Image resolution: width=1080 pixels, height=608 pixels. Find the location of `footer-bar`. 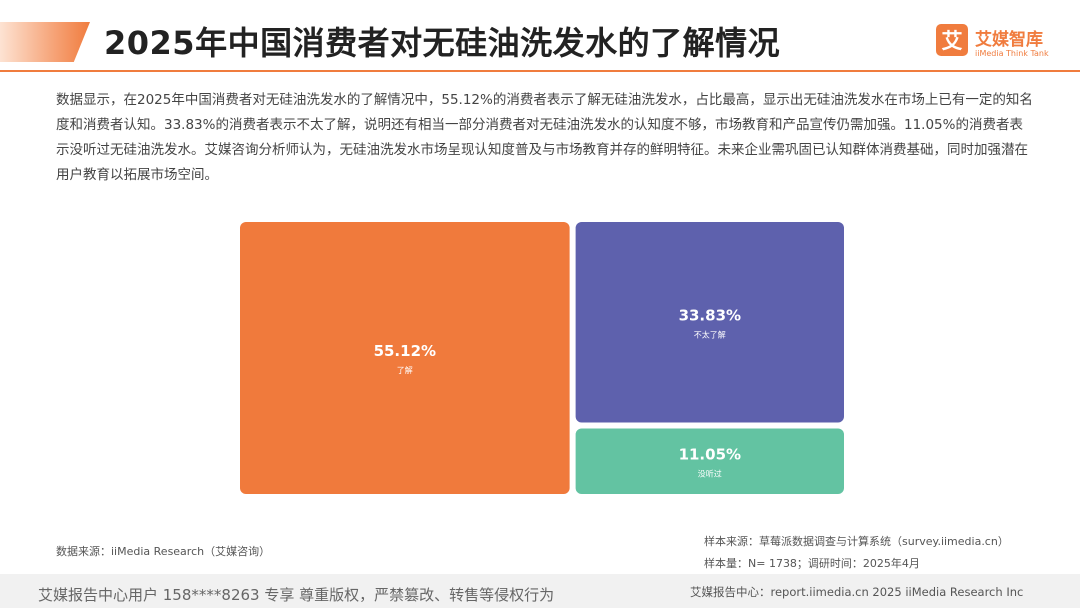

footer-bar is located at coordinates (540, 591).